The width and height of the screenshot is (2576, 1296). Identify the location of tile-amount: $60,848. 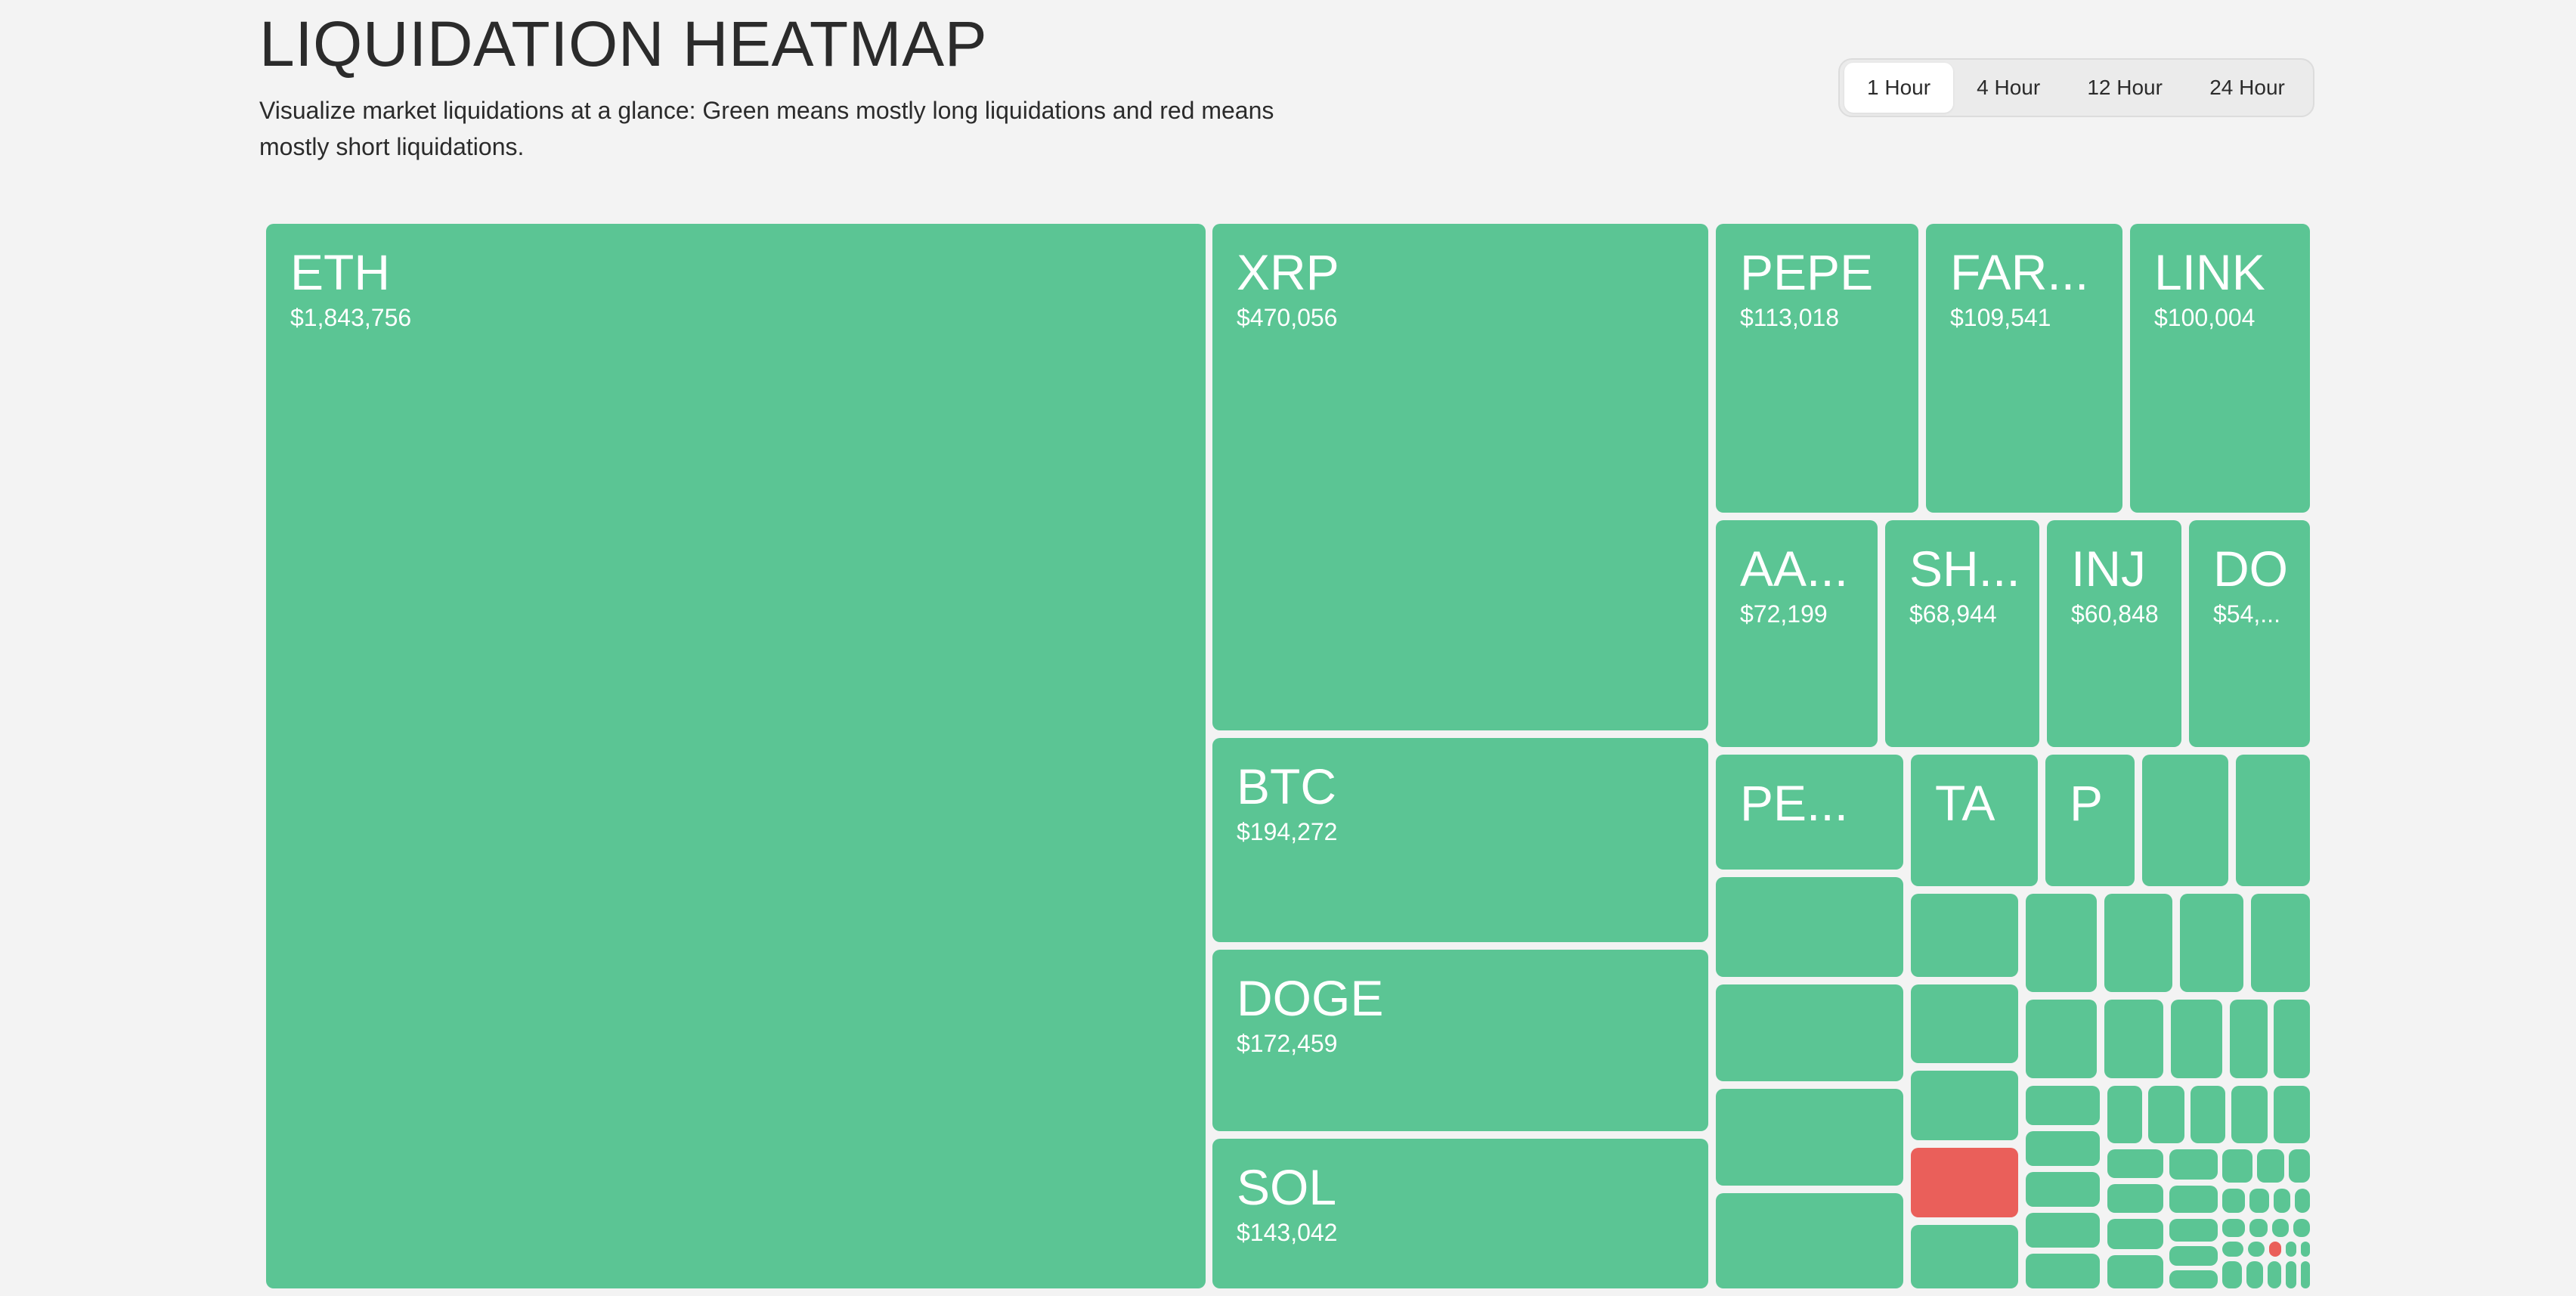
(2115, 614).